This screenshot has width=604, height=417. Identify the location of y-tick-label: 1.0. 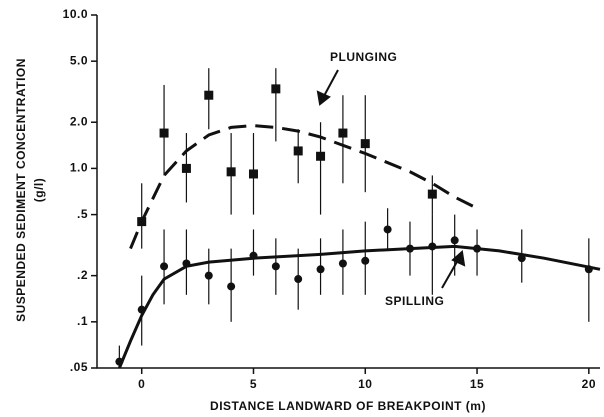
(79, 168).